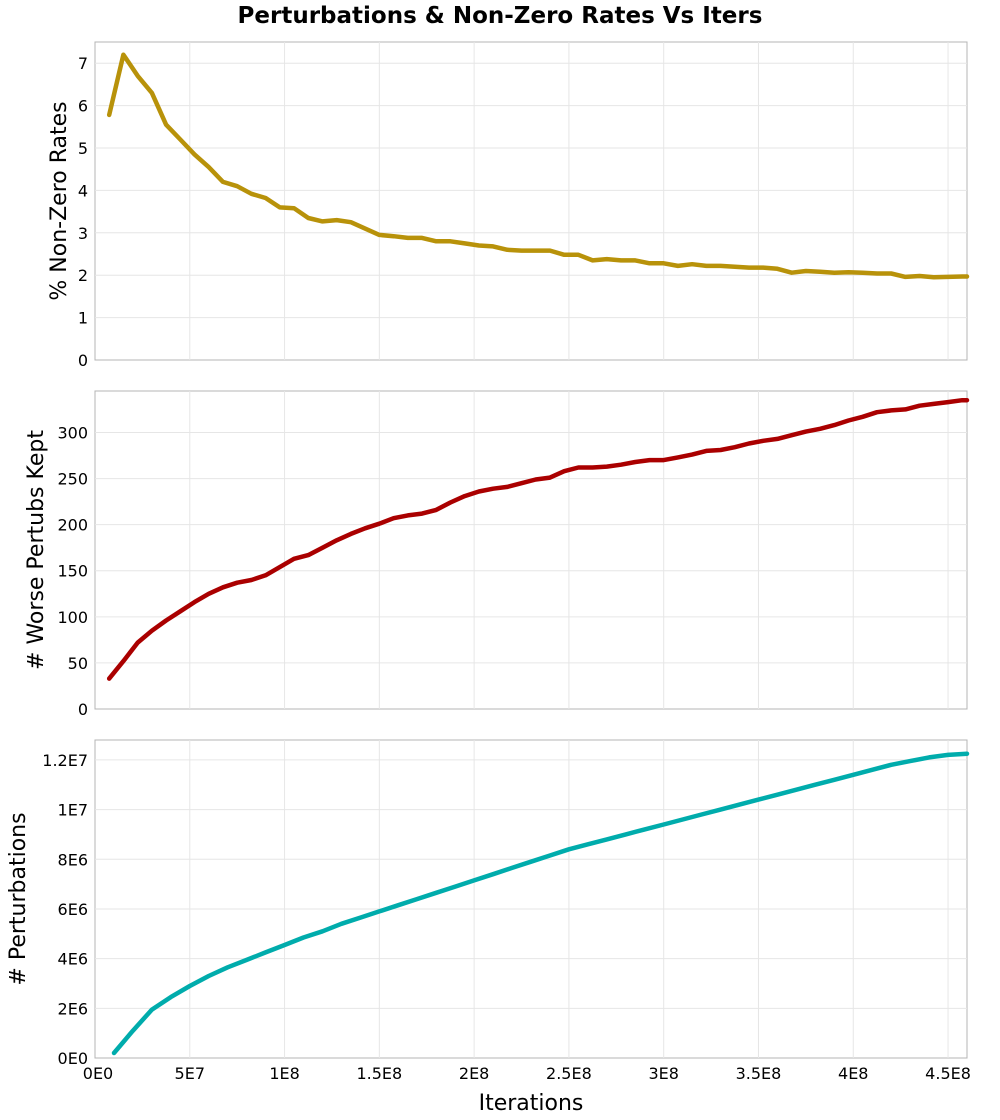  What do you see at coordinates (527, 1073) in the screenshot?
I see `x-tick-labels: 0E0 5E7 1E8 1.5E8 2E8 2.5E8 3E8 3.5E8 4E8 4.5E8` at bounding box center [527, 1073].